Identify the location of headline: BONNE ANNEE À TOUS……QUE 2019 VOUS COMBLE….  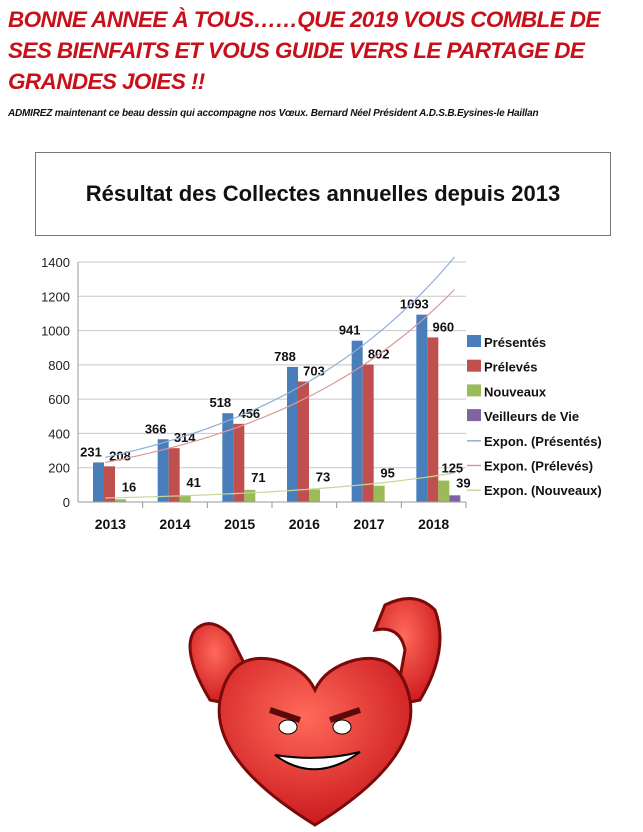
(304, 50).